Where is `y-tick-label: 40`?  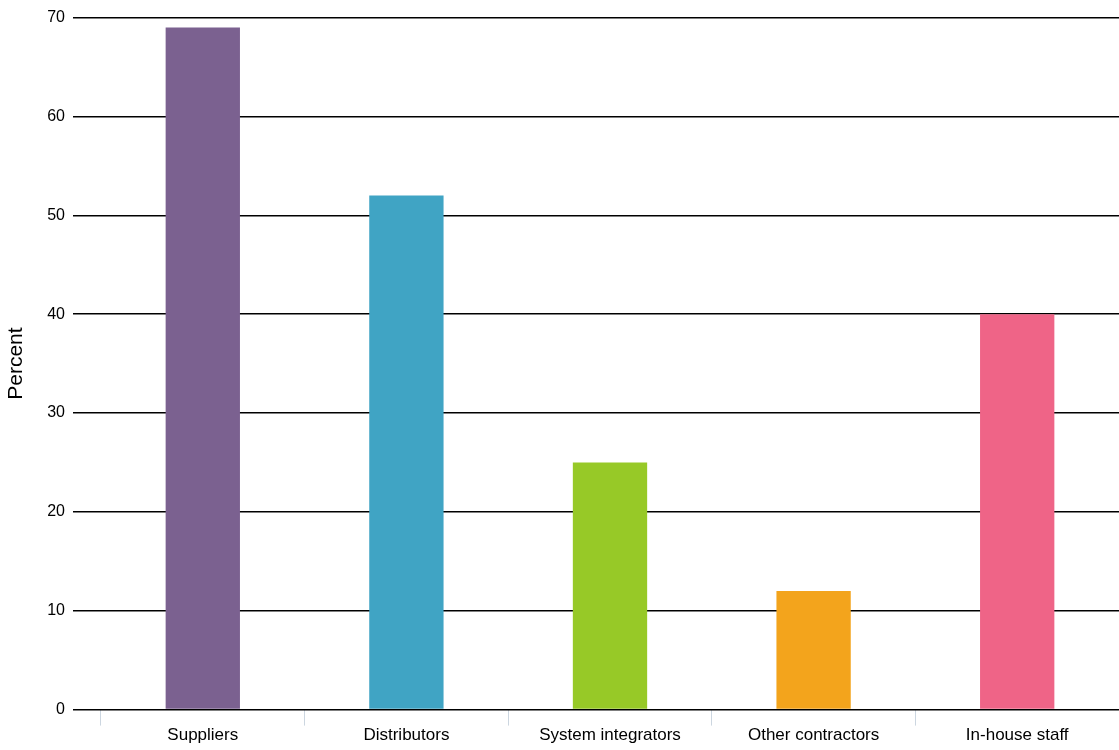
y-tick-label: 40 is located at coordinates (56, 313).